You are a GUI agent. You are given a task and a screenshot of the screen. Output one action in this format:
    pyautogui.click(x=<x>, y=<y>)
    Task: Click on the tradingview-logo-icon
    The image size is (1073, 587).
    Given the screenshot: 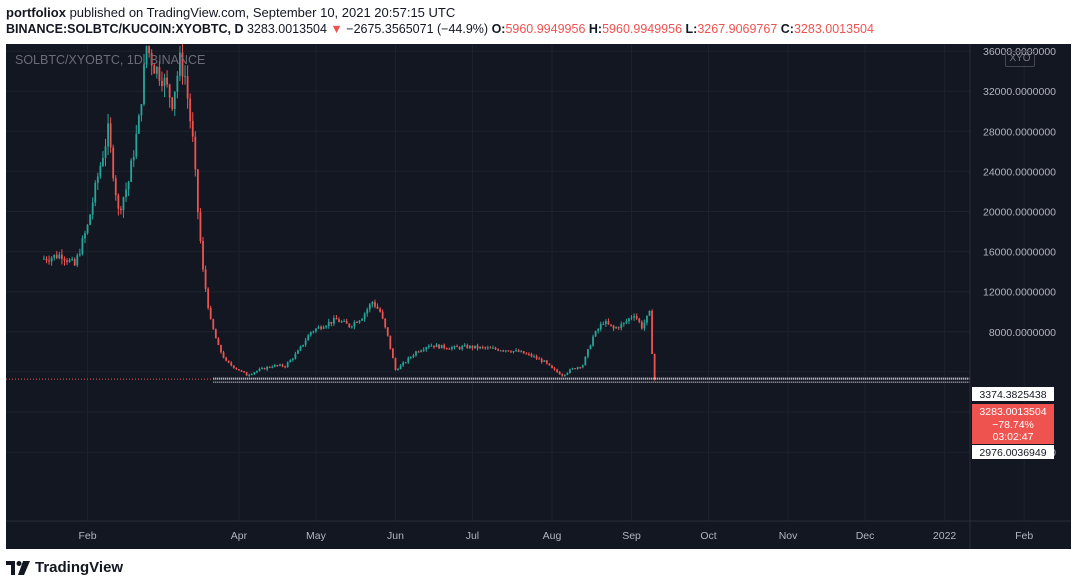 What is the action you would take?
    pyautogui.click(x=18, y=567)
    